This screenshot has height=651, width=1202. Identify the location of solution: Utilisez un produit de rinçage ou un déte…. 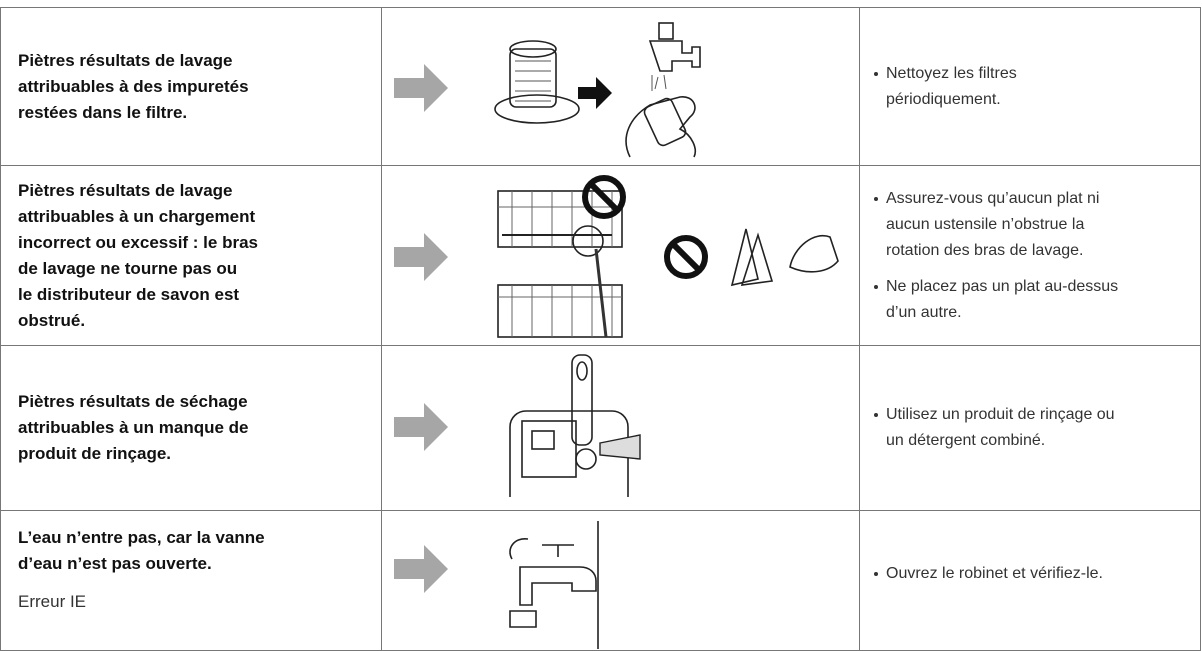
(1036, 428).